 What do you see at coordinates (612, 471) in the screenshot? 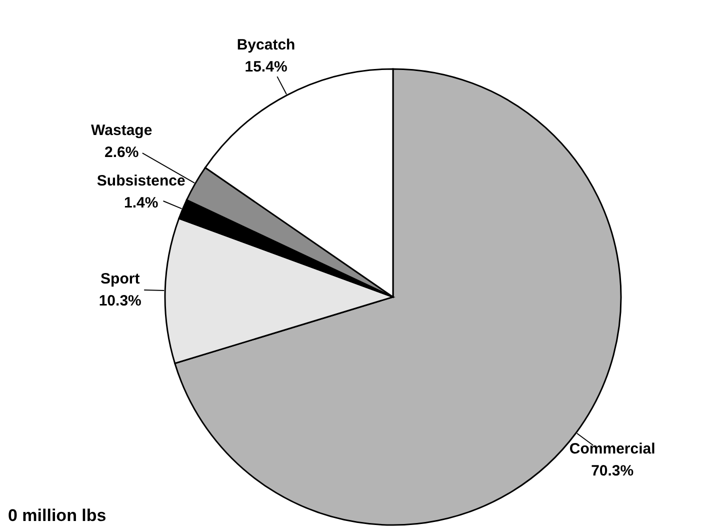
I see `data-label: 70.3%` at bounding box center [612, 471].